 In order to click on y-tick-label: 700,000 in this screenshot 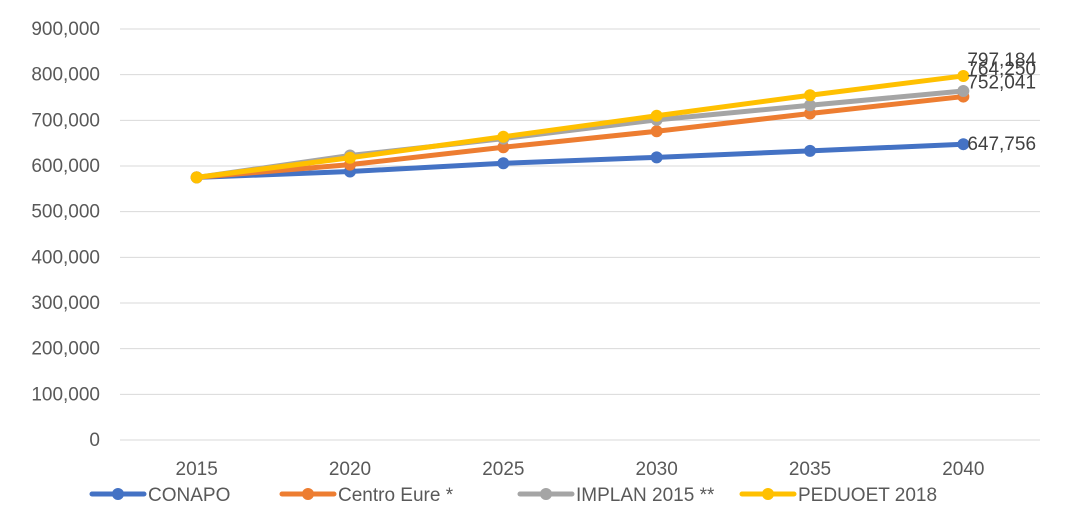, I will do `click(65, 120)`.